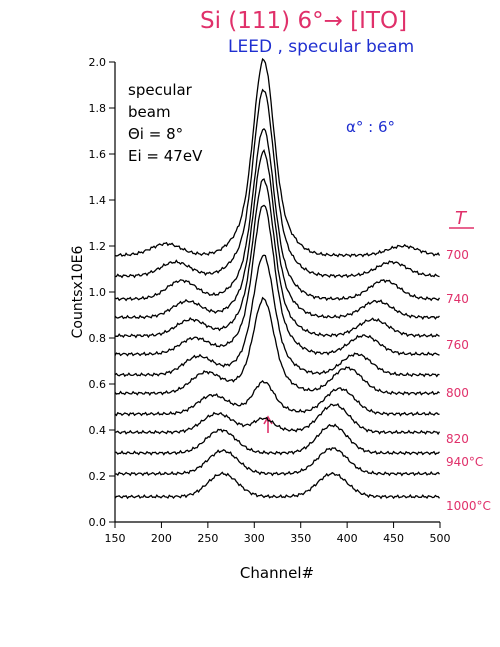  I want to click on y-tick-label: 1.8, so click(98, 108).